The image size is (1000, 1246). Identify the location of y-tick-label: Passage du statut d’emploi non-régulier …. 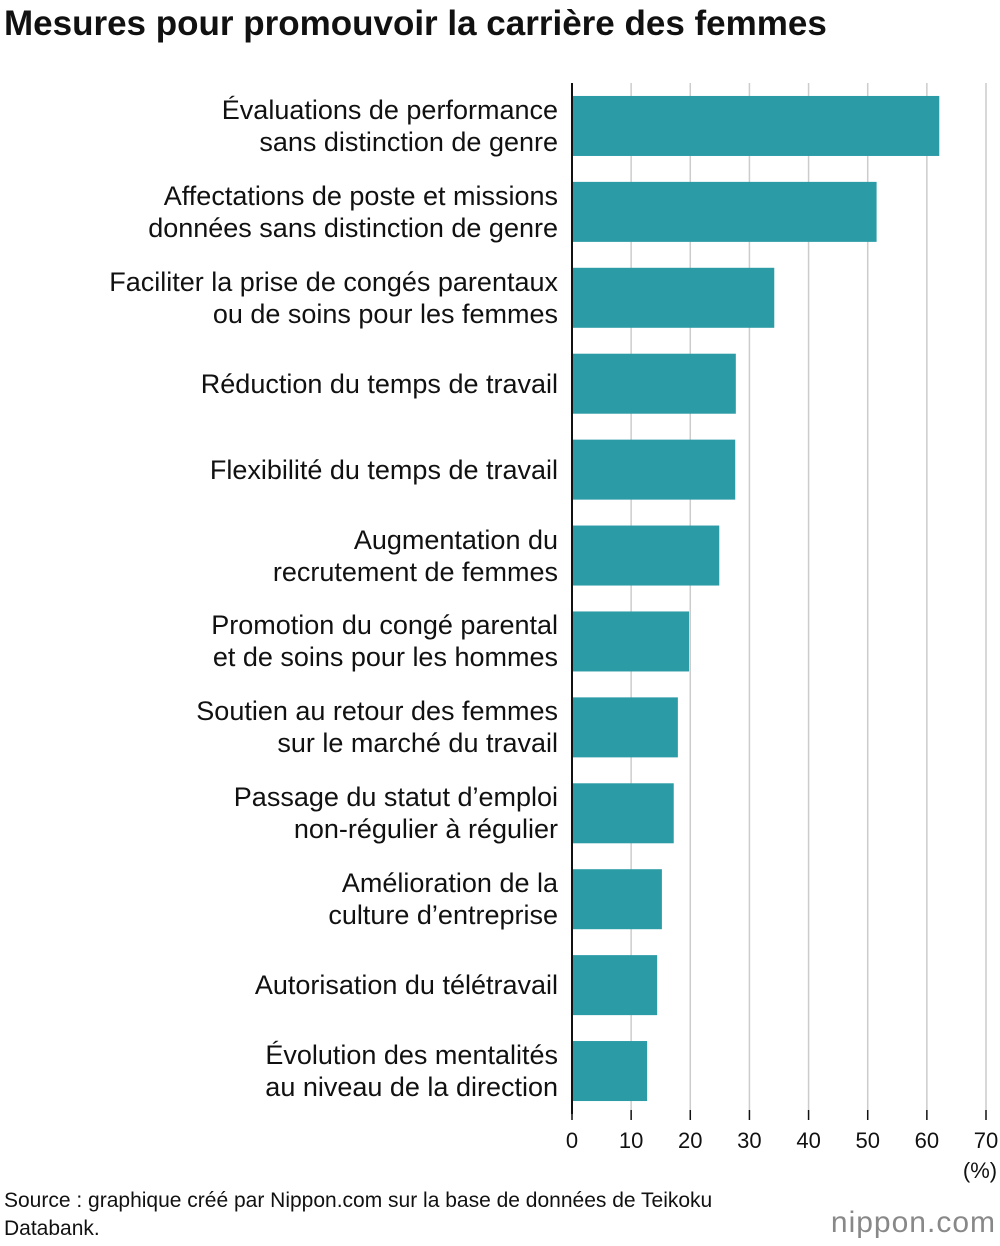
(395, 813).